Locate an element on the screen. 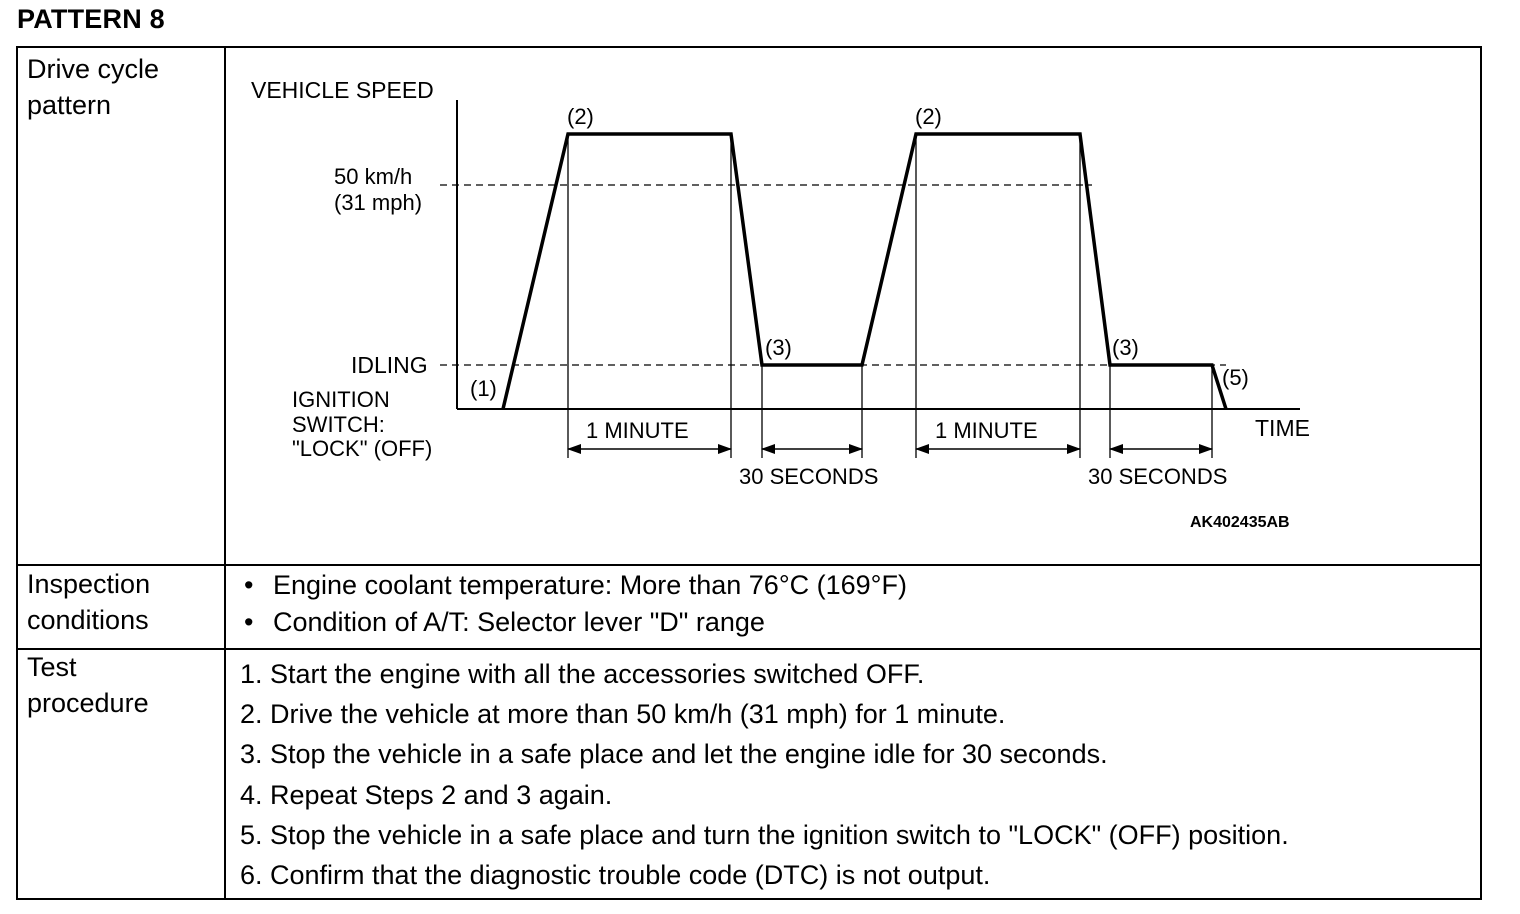 The image size is (1520, 914). ignition-label: "LOCK" (OFF) is located at coordinates (362, 448).